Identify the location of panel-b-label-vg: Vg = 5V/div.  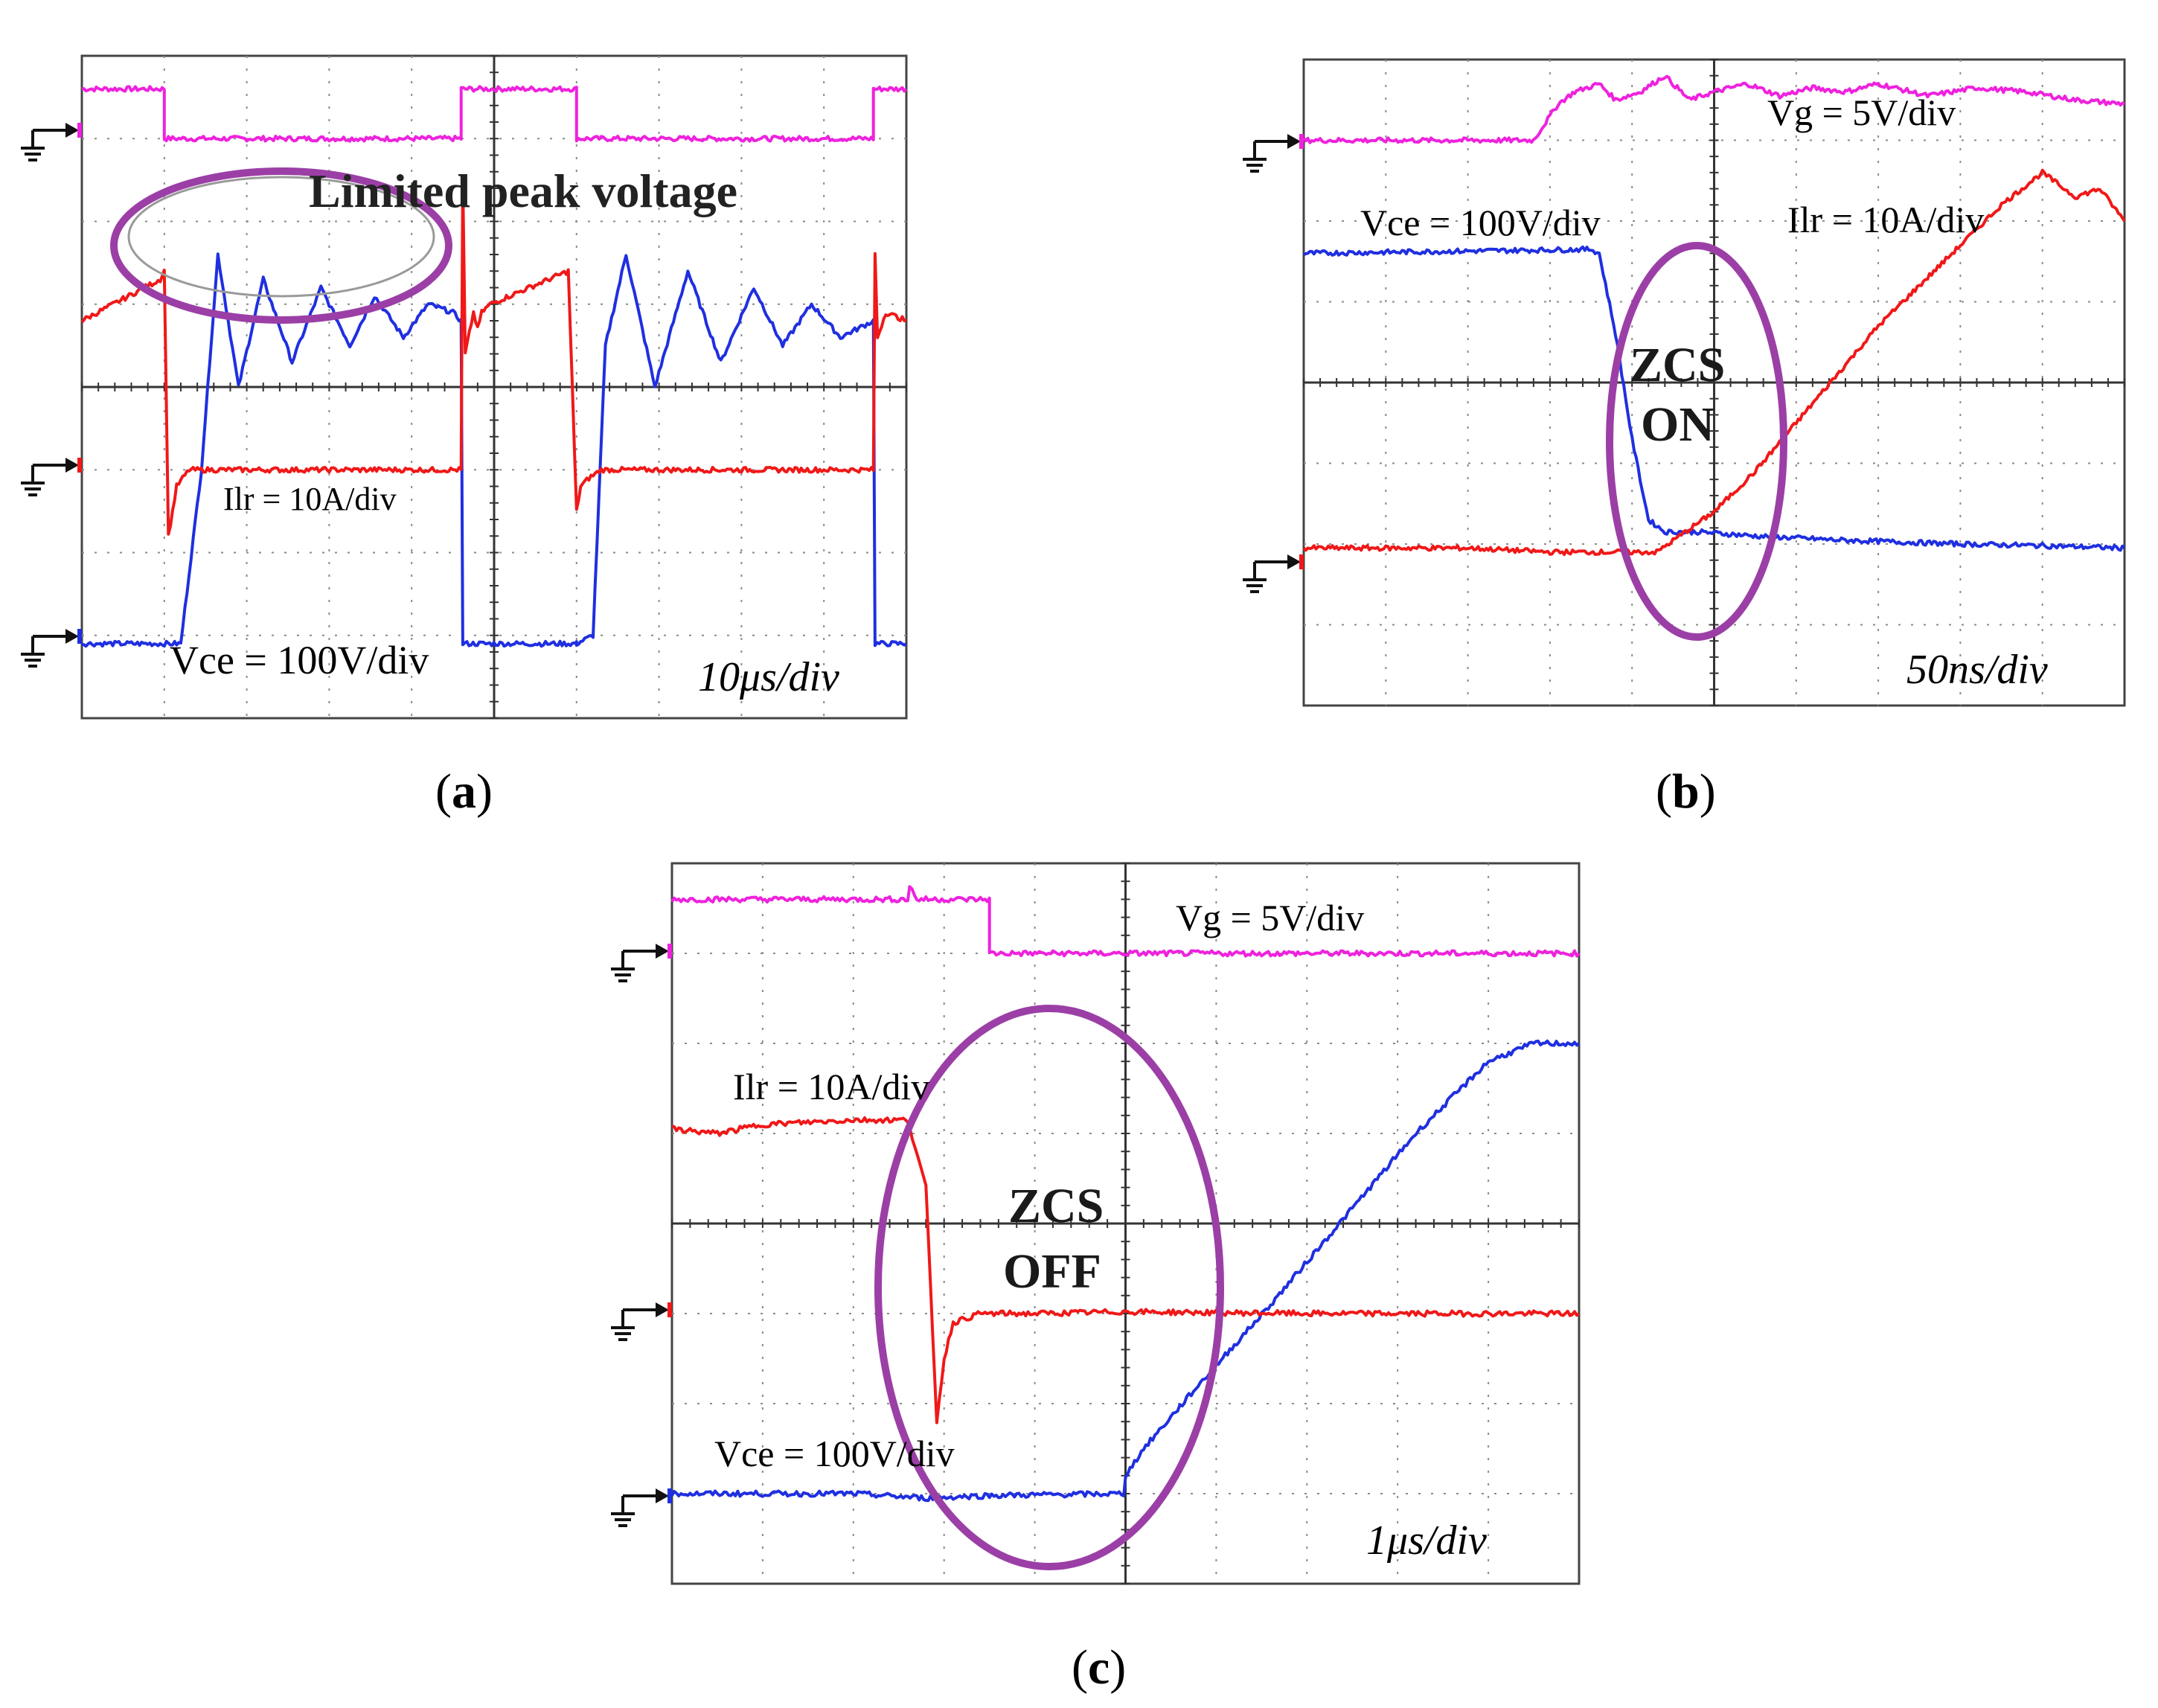
(1861, 112).